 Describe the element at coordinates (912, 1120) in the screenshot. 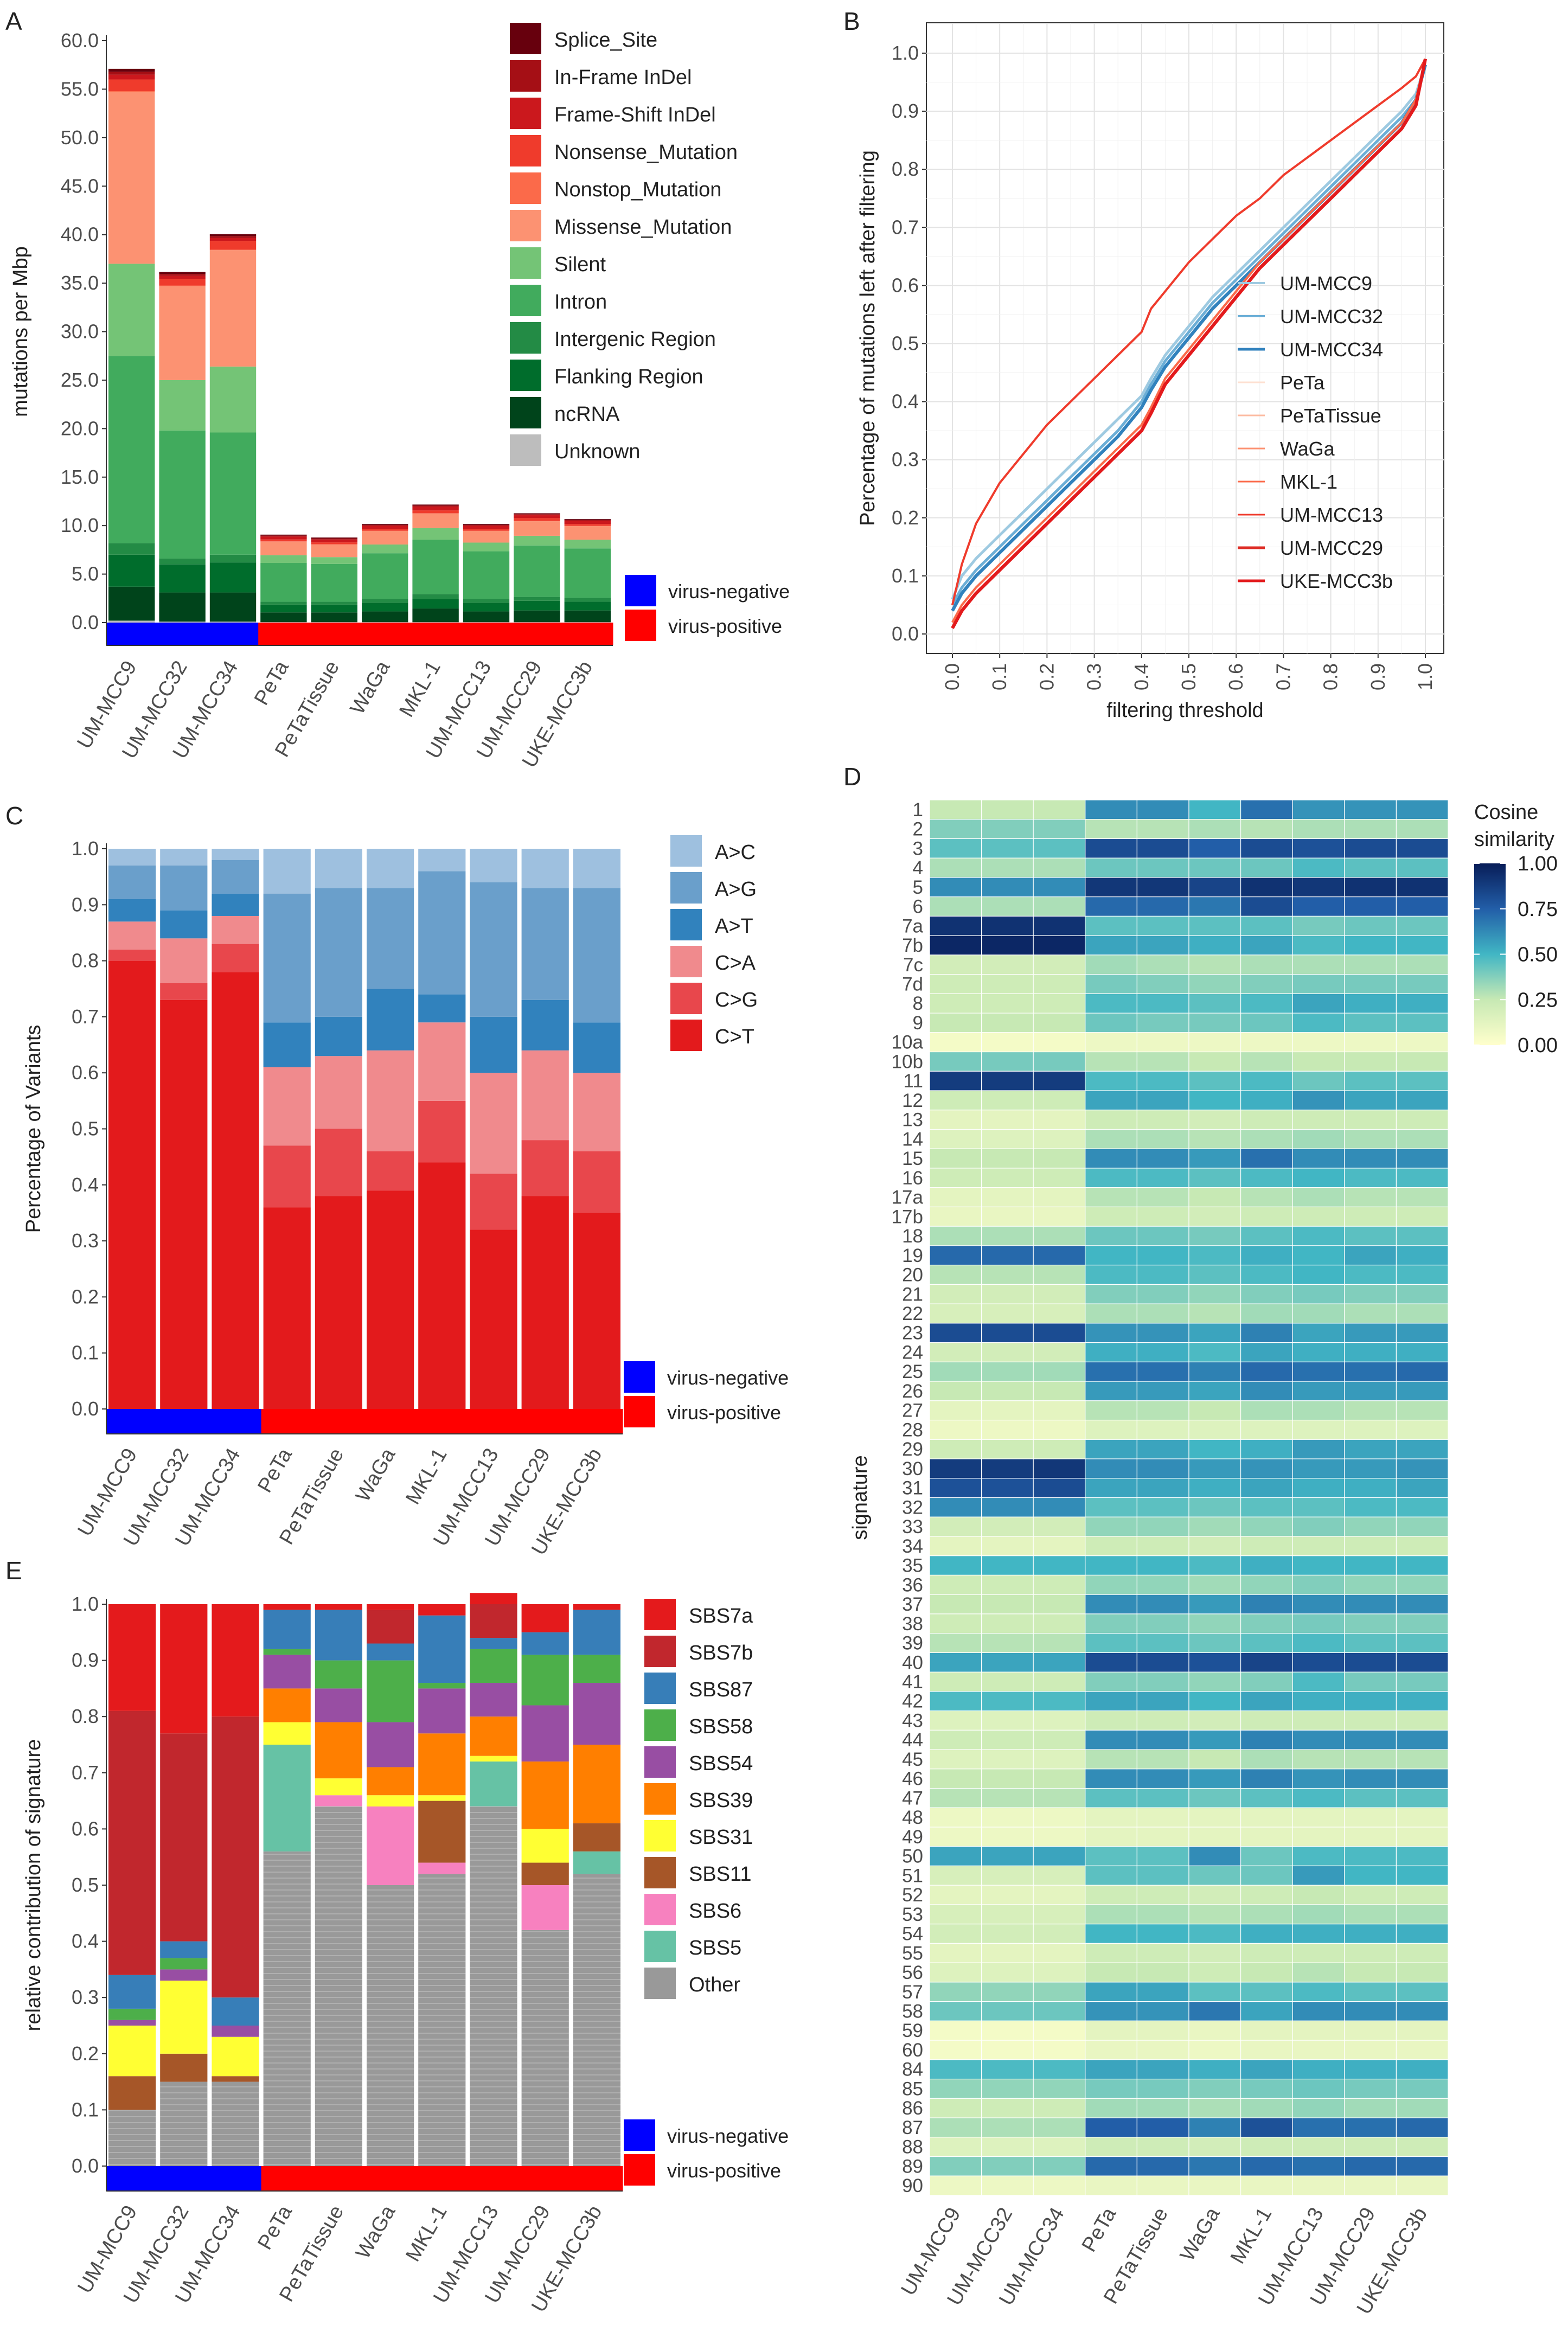

I see `row-label: 13` at that location.